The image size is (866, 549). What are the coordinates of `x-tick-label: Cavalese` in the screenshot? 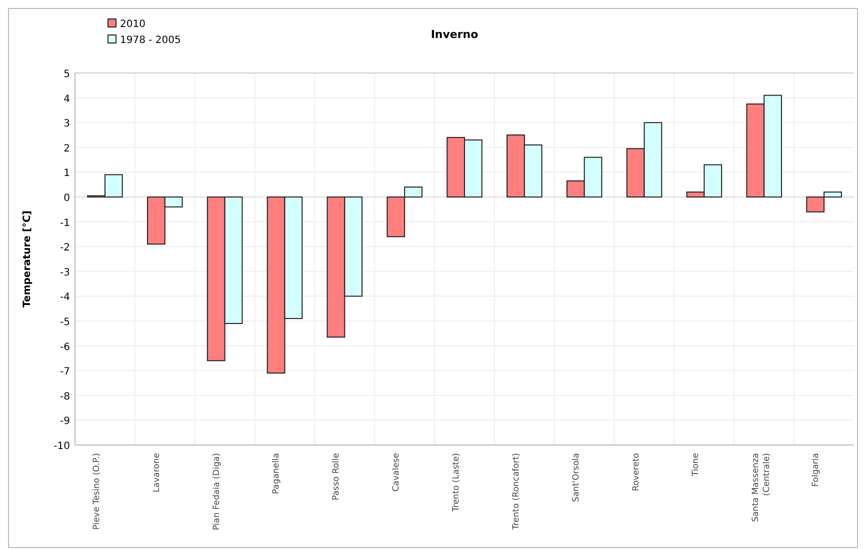 It's located at (397, 472).